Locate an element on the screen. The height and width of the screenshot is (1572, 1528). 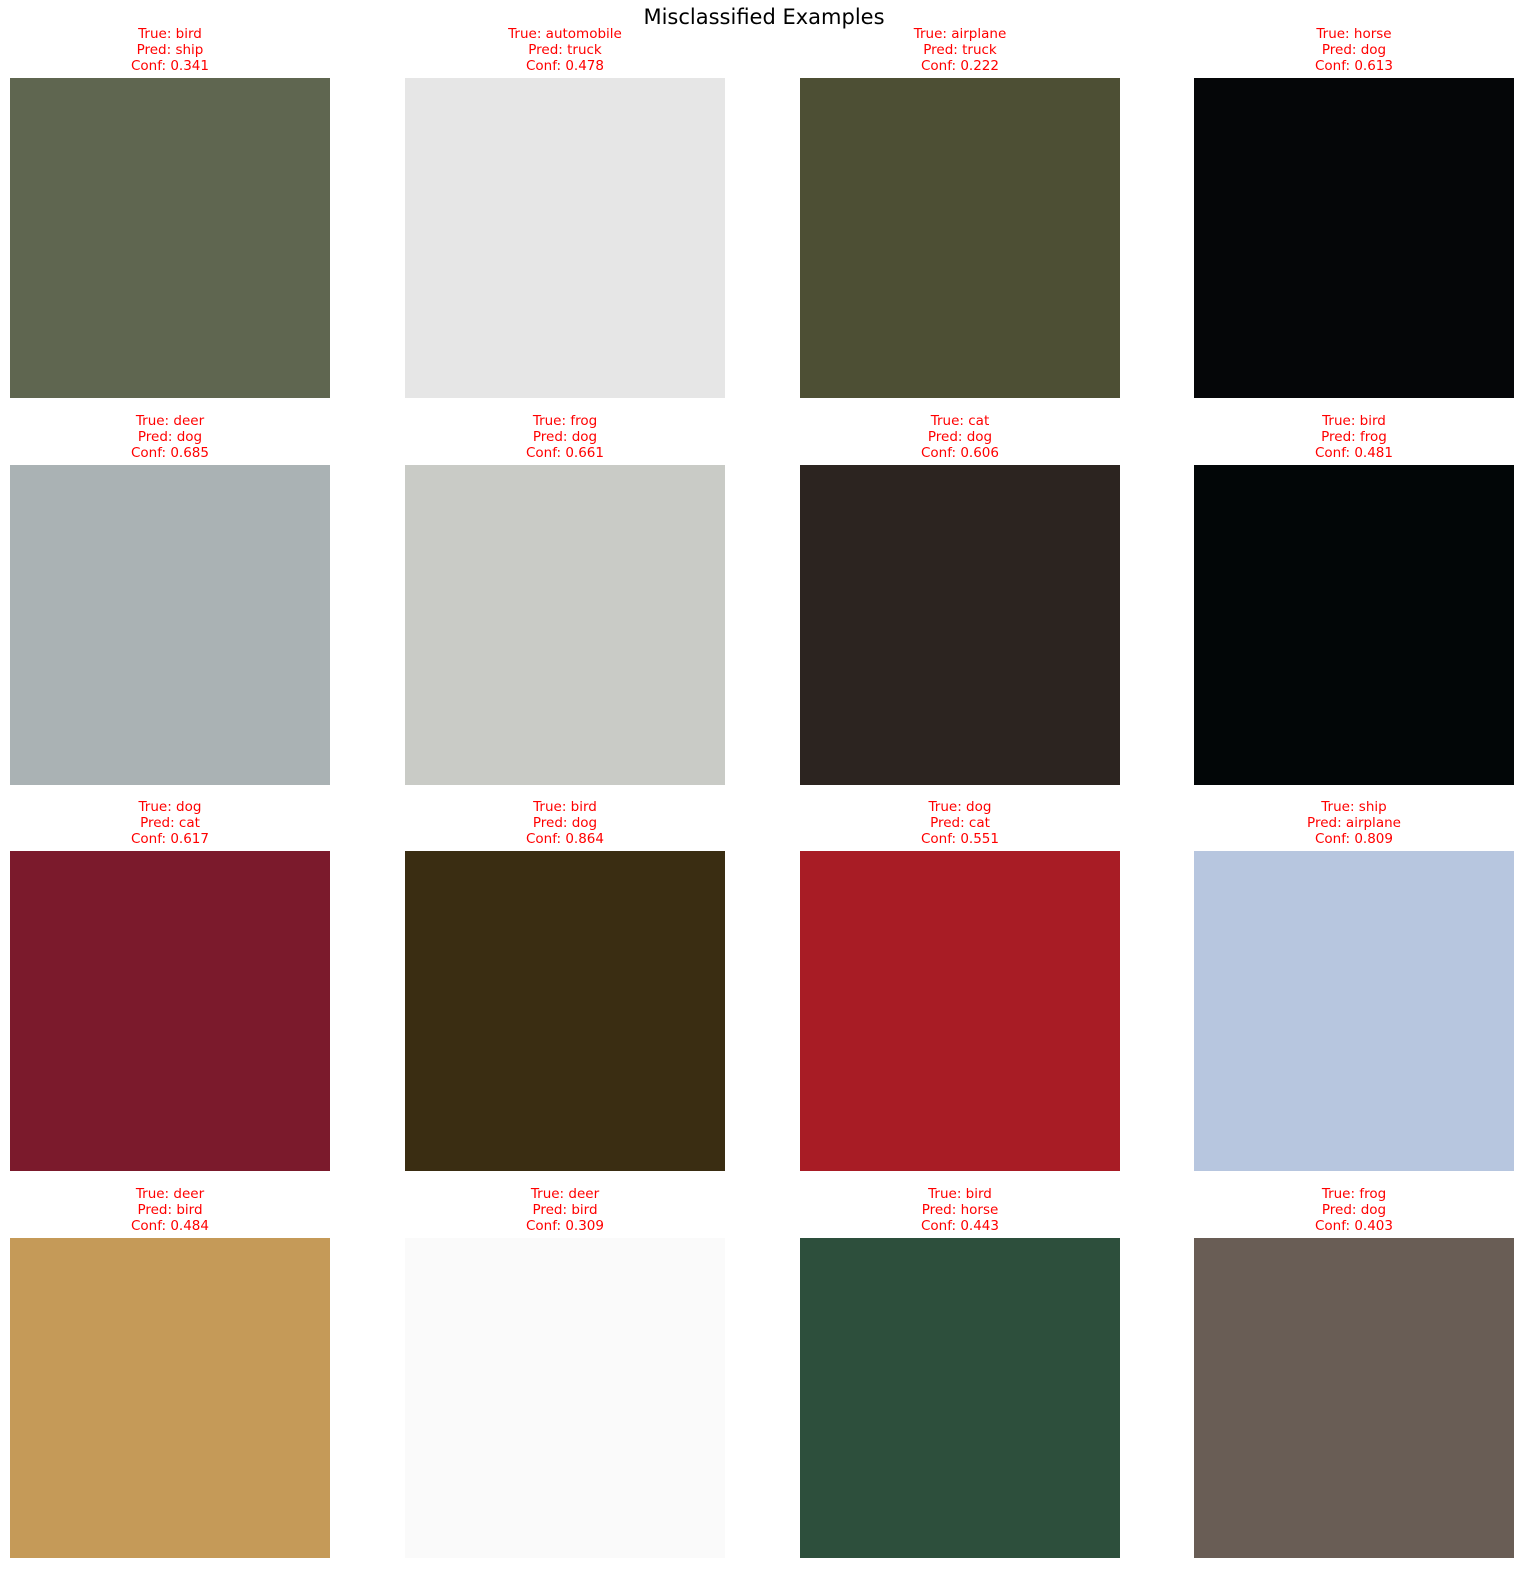
pred-label: Pred: bird is located at coordinates (565, 1210).